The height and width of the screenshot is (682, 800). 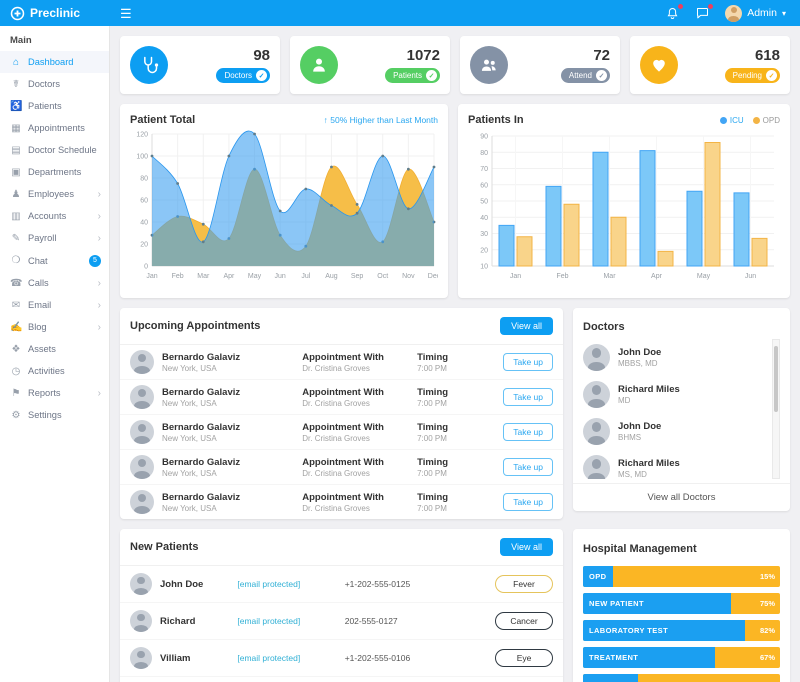 I want to click on view-all-patients-button: View all, so click(x=526, y=547).